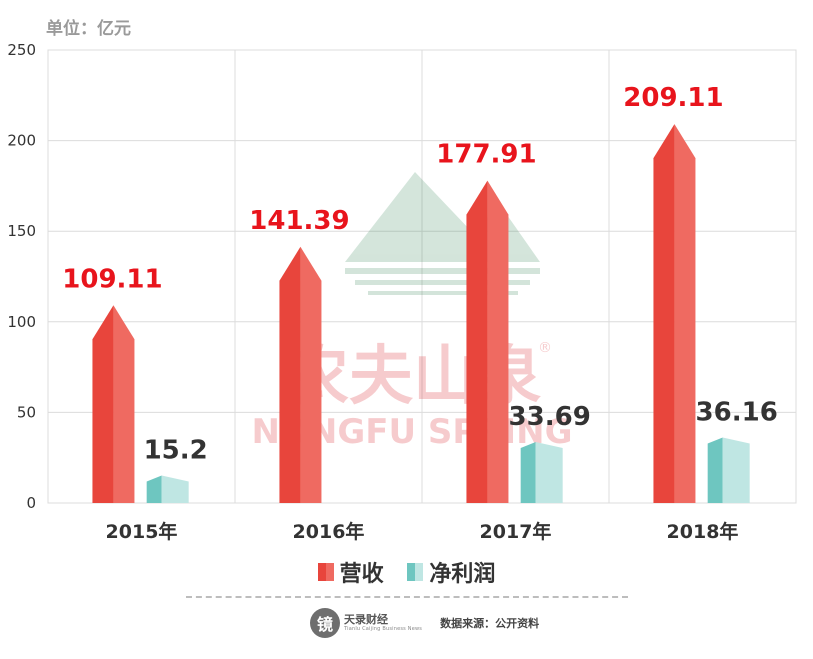  Describe the element at coordinates (550, 417) in the screenshot. I see `data-label-profit: 33.69` at that location.